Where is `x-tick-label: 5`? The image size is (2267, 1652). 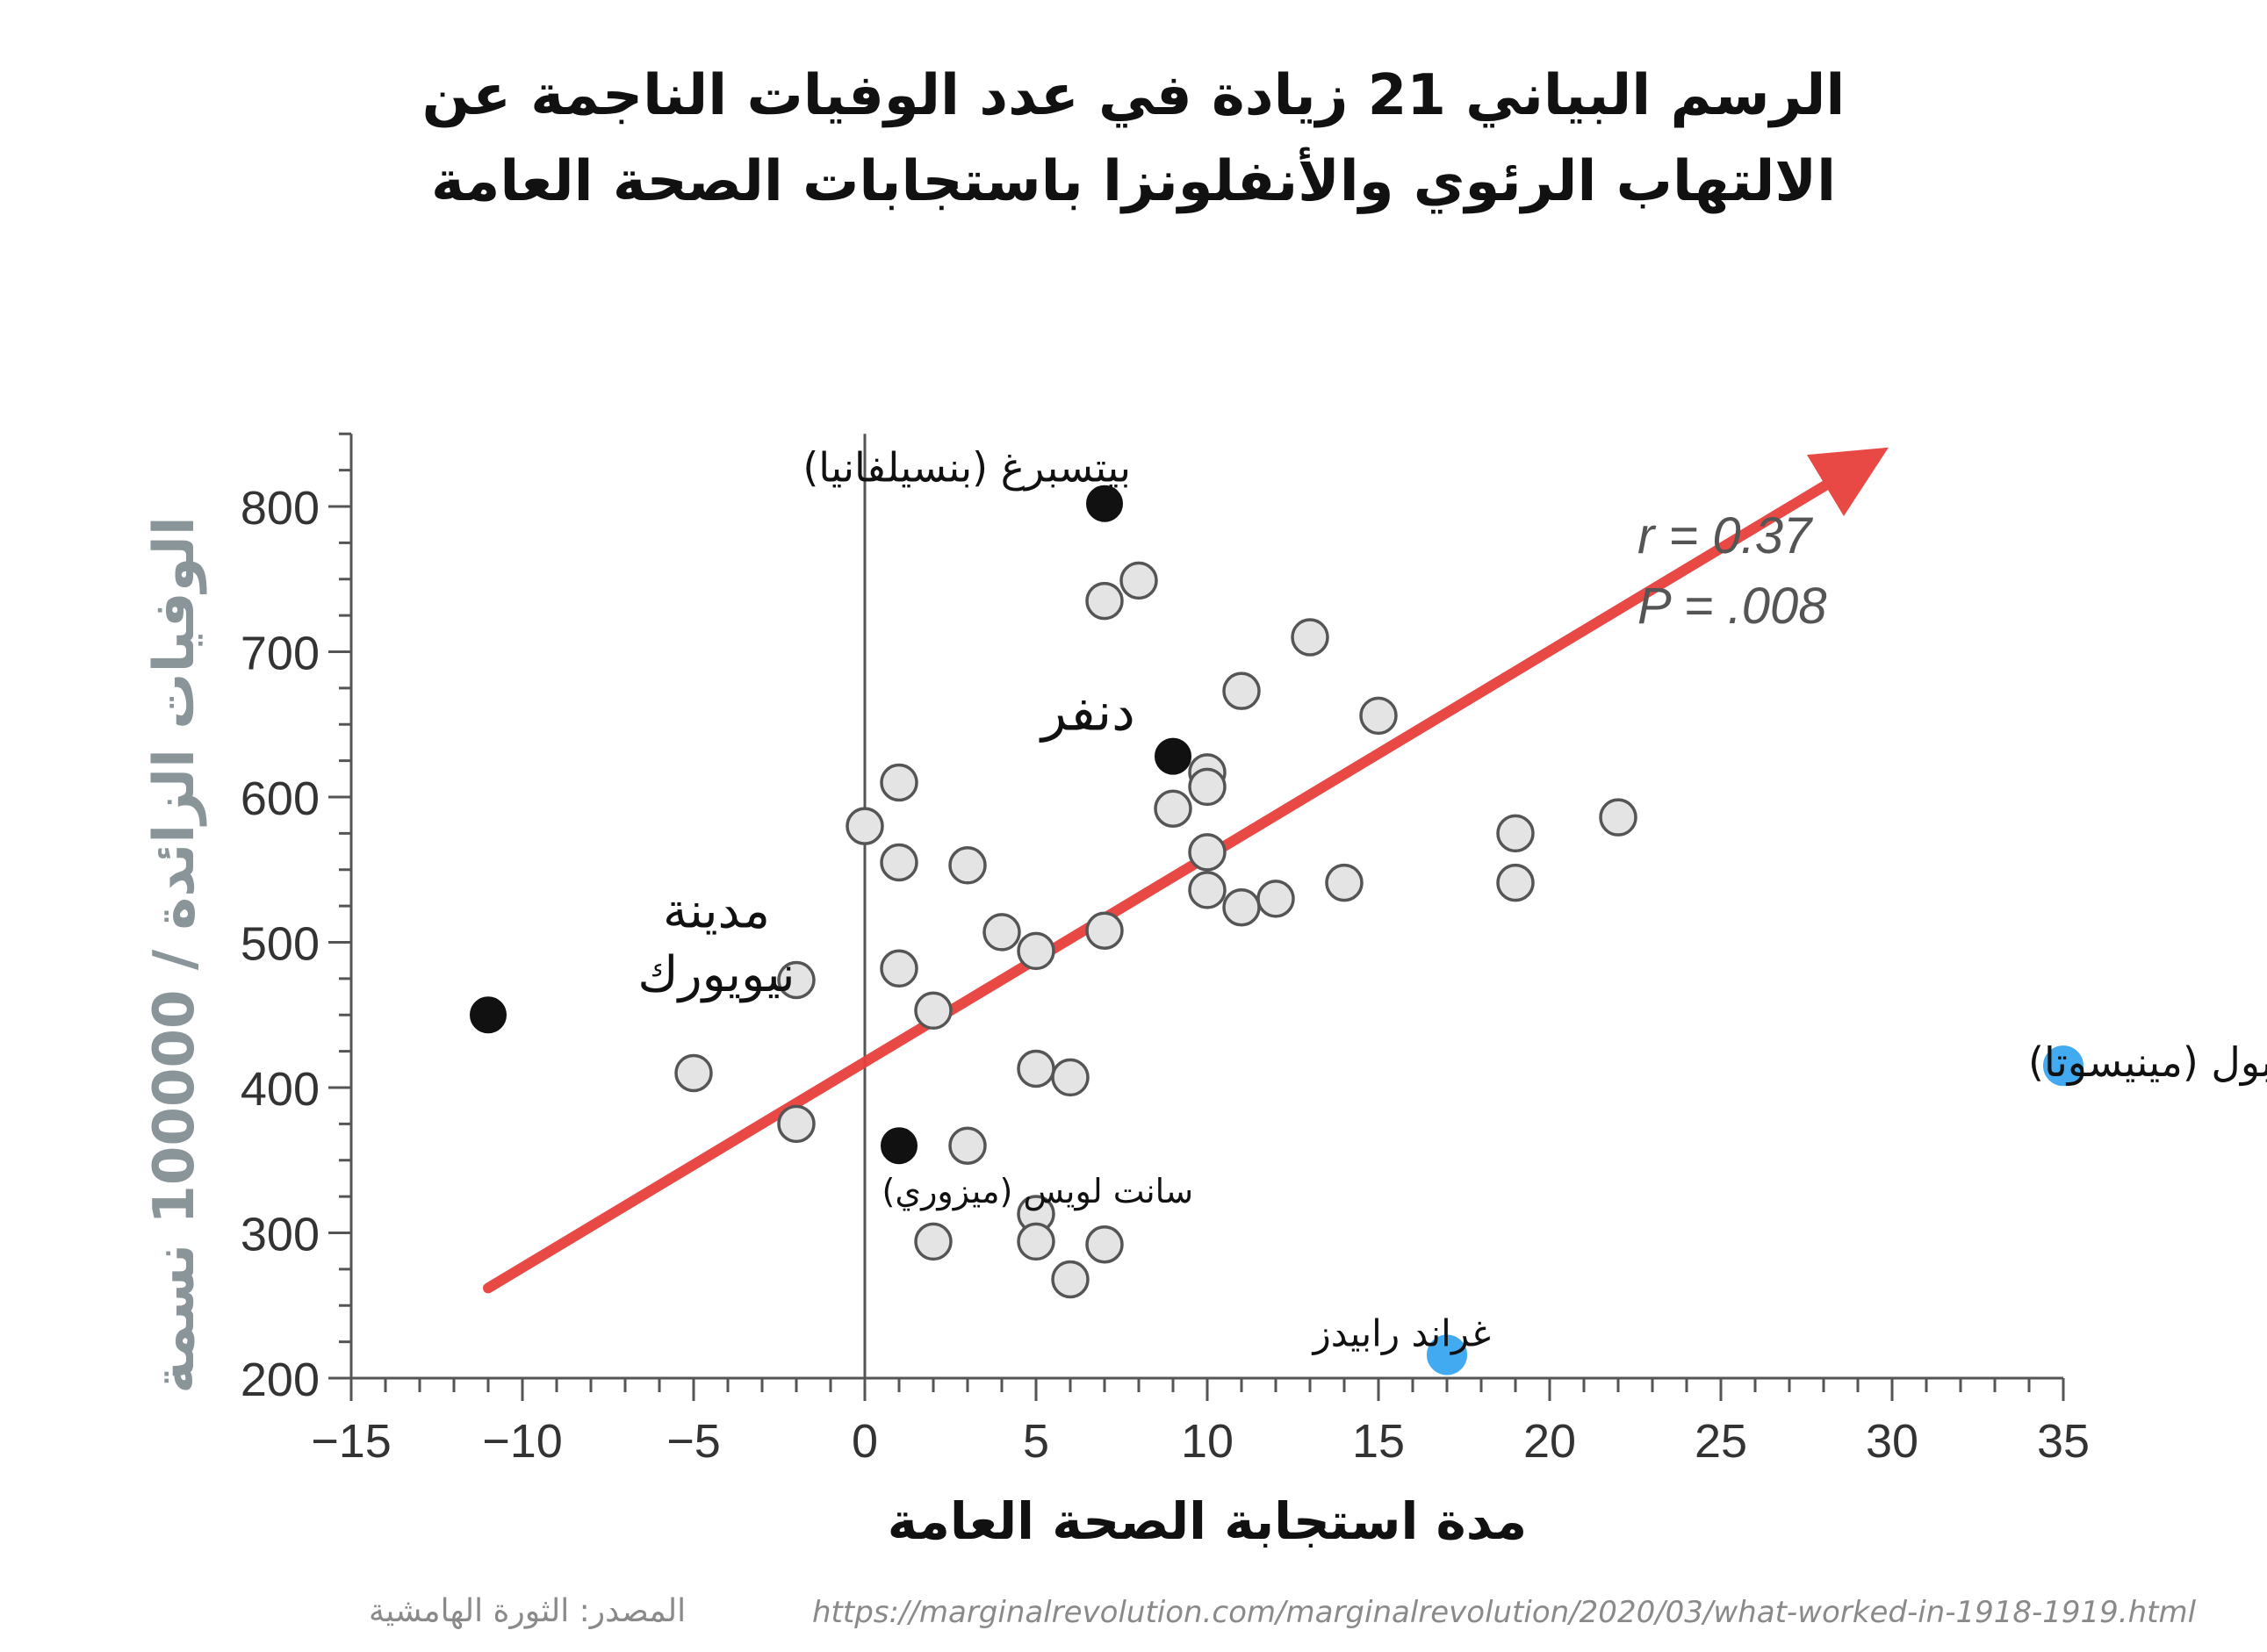 x-tick-label: 5 is located at coordinates (1036, 1441).